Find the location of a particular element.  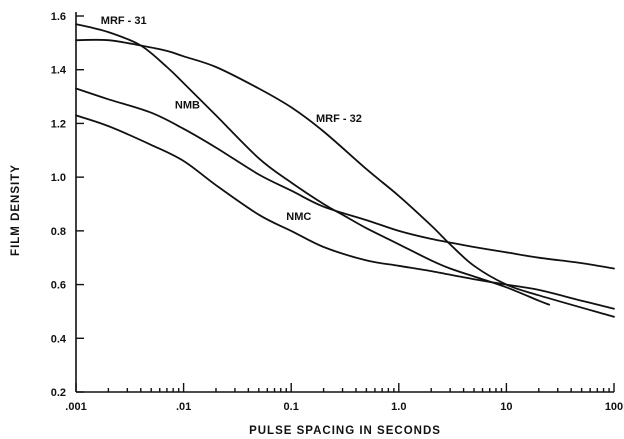

y-tick-label: 1.6 is located at coordinates (58, 17).